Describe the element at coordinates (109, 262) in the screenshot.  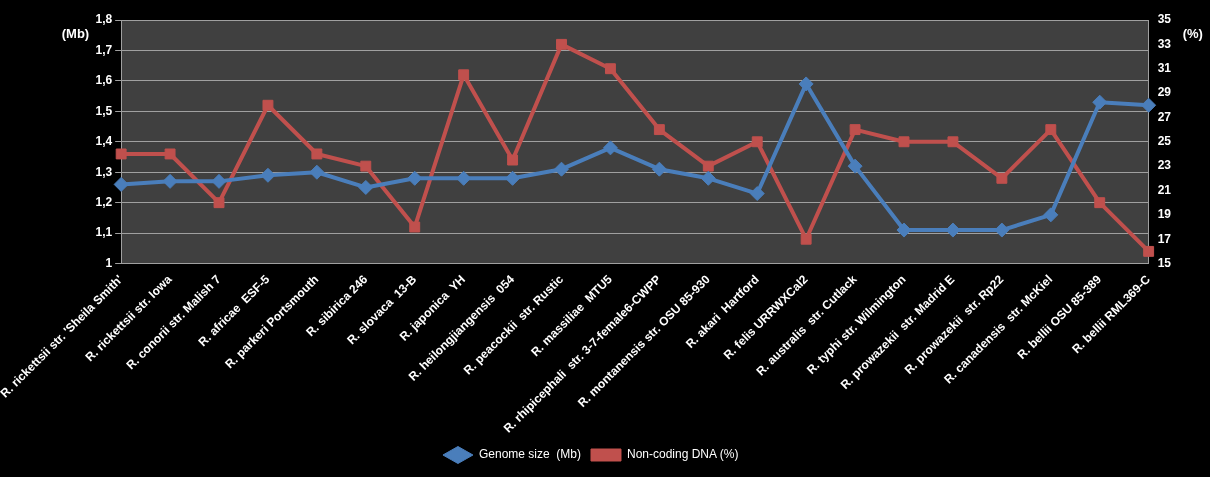
I see `y-tick-label: 1` at that location.